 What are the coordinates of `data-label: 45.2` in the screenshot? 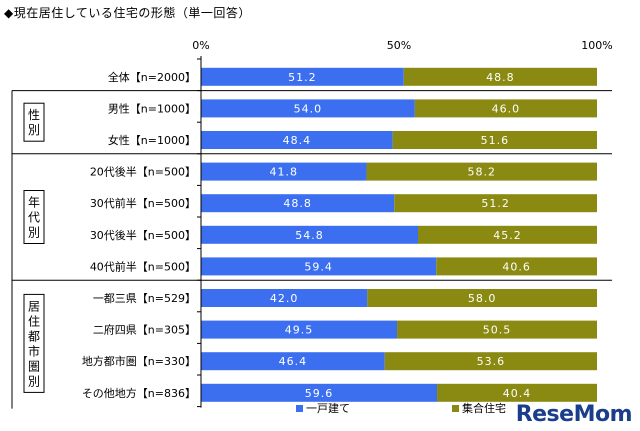 It's located at (507, 235).